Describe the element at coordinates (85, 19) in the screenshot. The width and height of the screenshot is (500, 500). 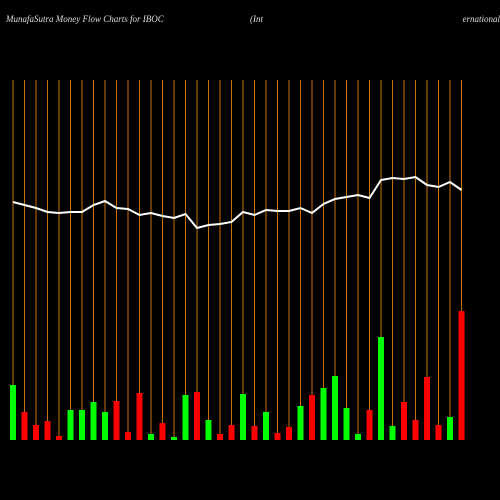
I see `chart-title: MunafaSutra Money Flow Charts for IBOC` at that location.